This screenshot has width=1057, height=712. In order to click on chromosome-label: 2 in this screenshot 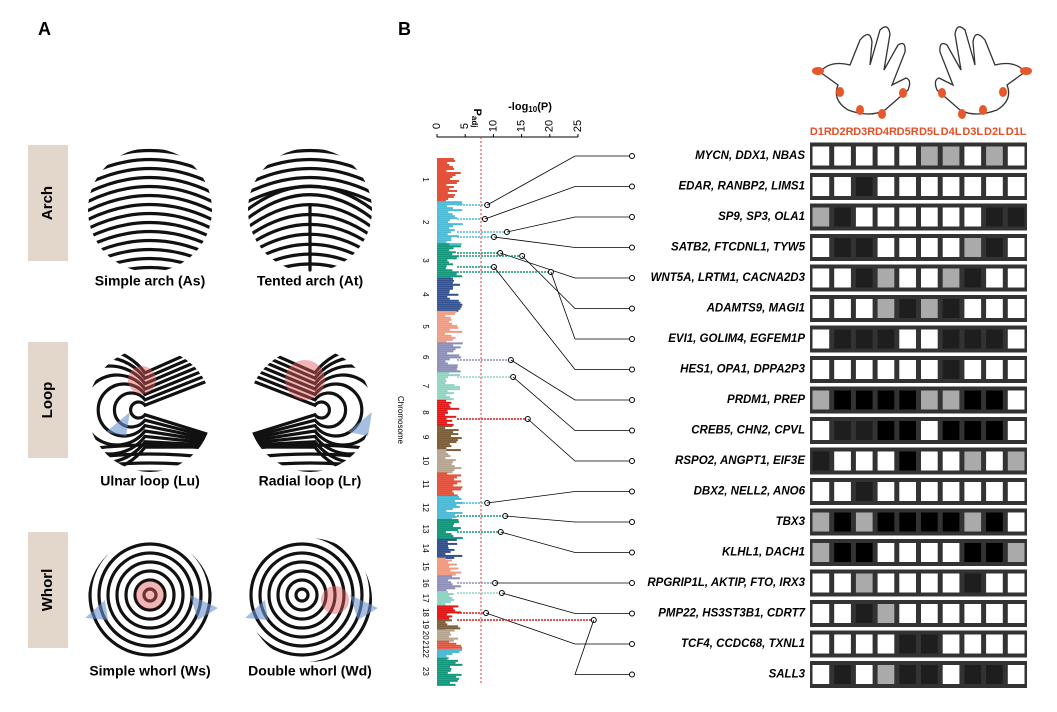, I will do `click(425, 222)`.